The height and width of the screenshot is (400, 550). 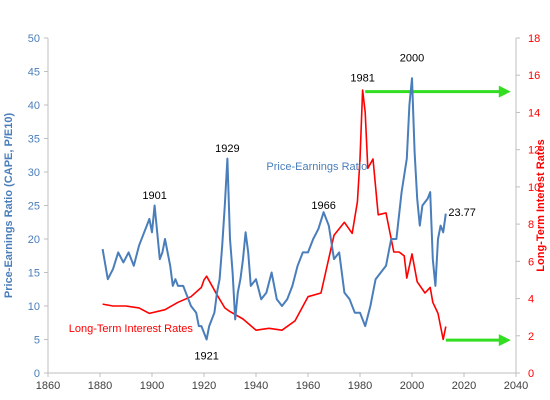 What do you see at coordinates (464, 386) in the screenshot?
I see `x-tick-label: 2020` at bounding box center [464, 386].